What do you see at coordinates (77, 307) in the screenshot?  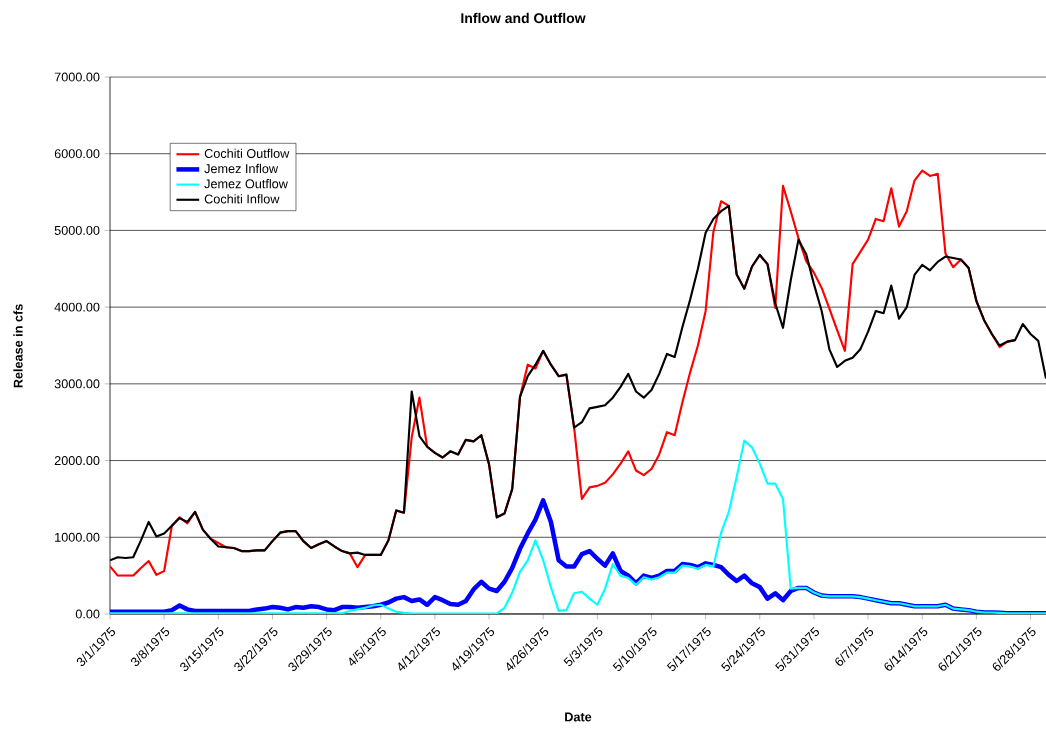 I see `y-tick-label: 4000.00` at bounding box center [77, 307].